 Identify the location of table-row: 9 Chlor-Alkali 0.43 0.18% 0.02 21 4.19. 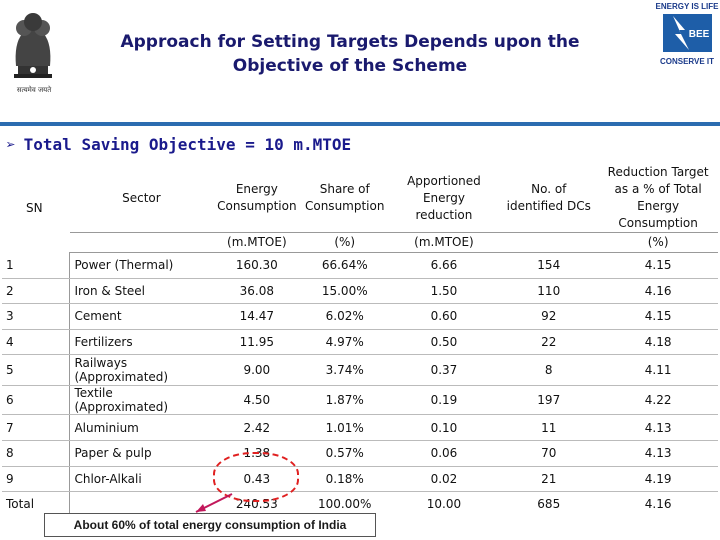
(360, 479).